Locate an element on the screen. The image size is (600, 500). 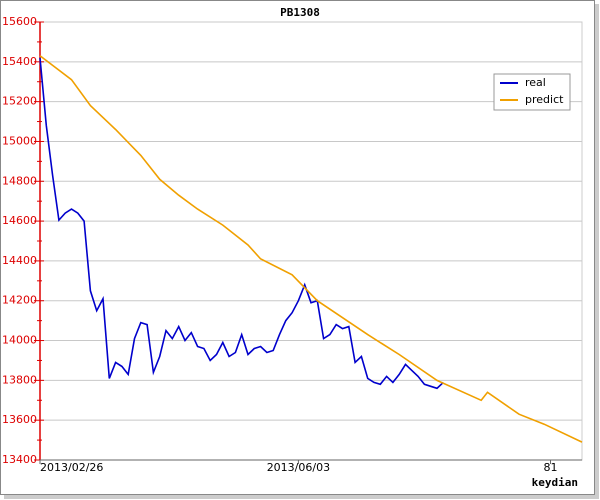
chart-title: PB1308 is located at coordinates (300, 12).